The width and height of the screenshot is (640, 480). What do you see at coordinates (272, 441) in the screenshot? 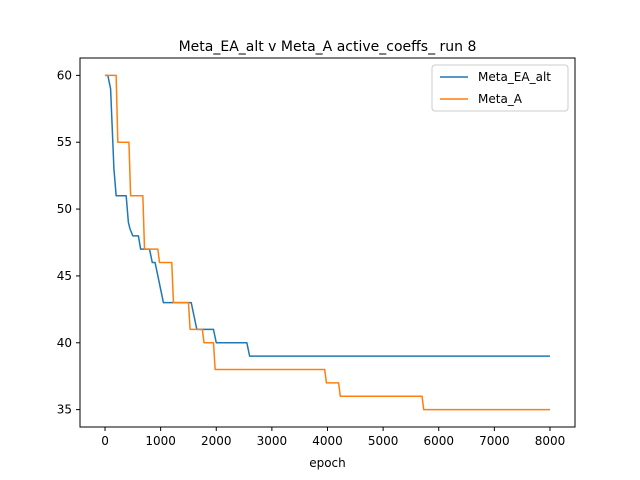
I see `x-tick-label: 3000` at bounding box center [272, 441].